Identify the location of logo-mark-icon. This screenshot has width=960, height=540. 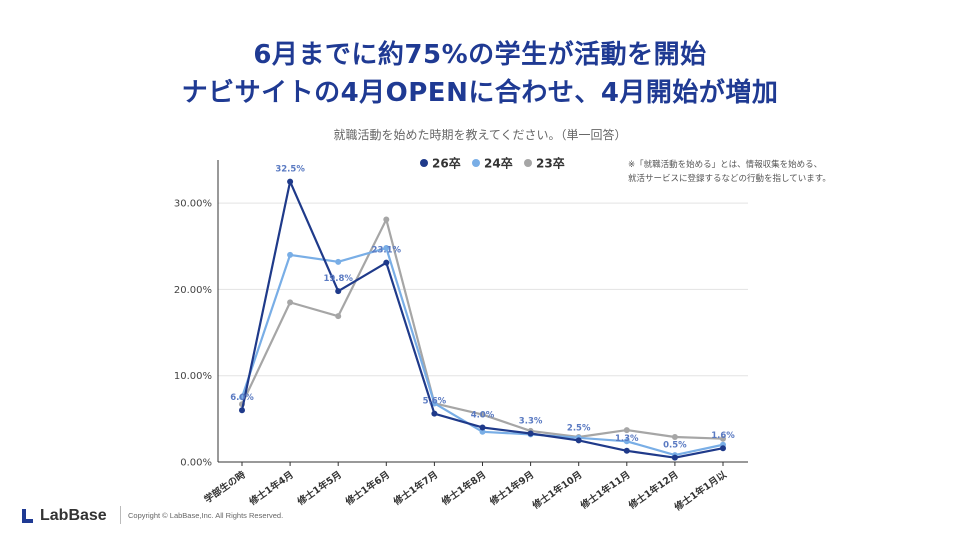
(28, 516).